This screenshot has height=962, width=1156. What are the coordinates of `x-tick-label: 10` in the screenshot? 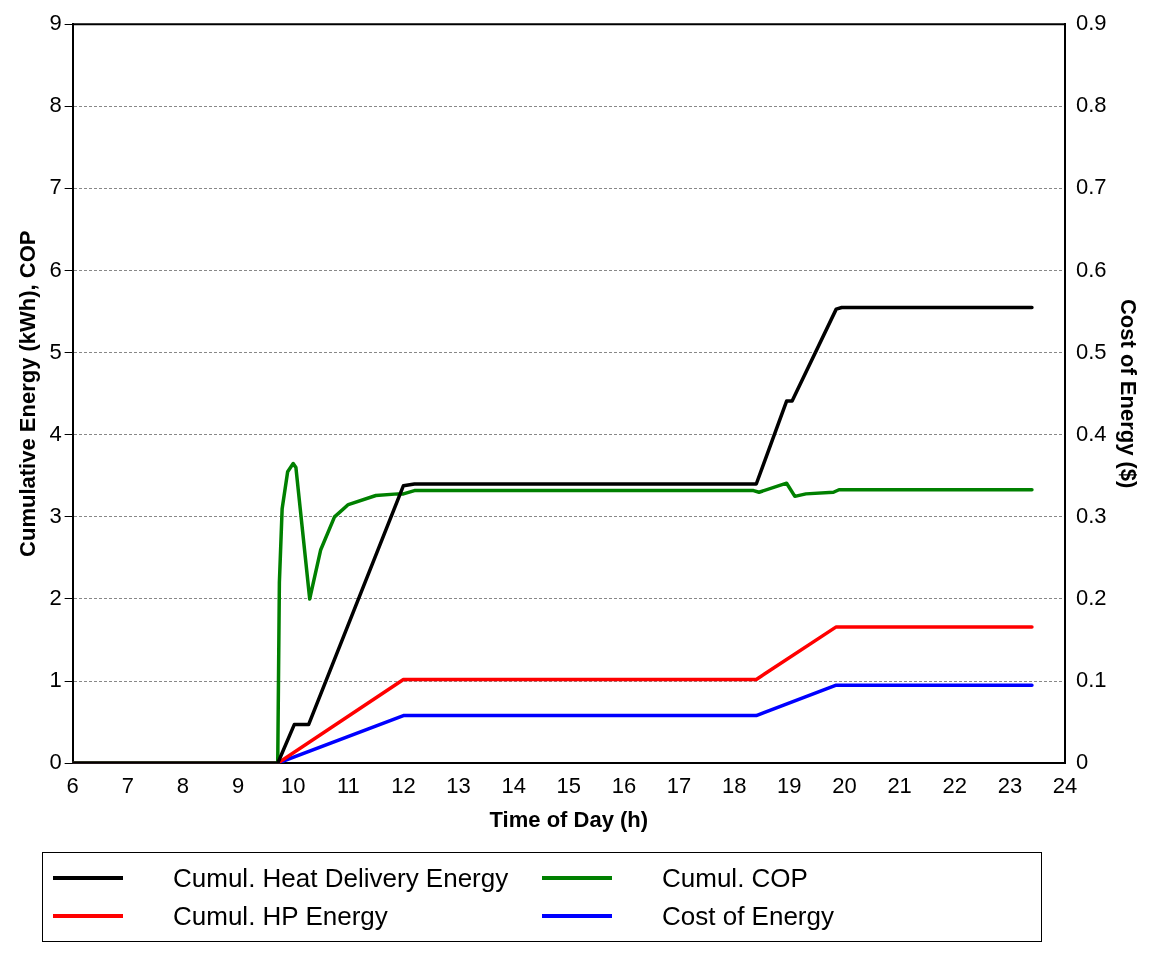 It's located at (293, 786).